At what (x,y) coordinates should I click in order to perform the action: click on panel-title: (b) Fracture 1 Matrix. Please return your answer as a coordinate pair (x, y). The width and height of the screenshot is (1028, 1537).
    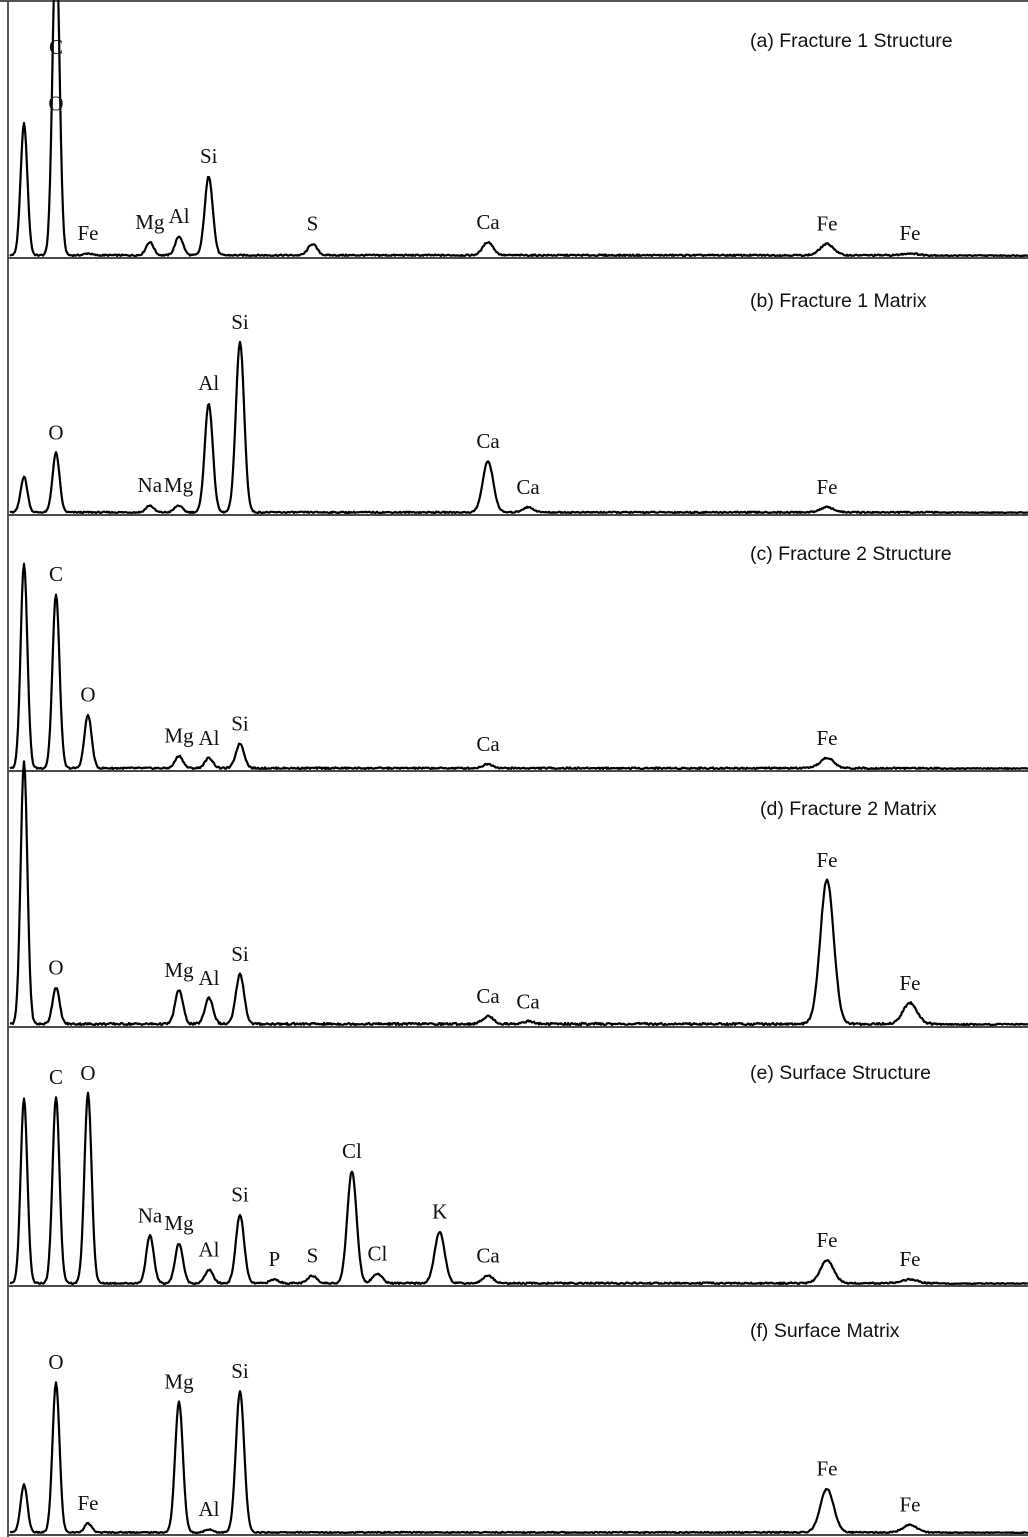
    Looking at the image, I should click on (838, 301).